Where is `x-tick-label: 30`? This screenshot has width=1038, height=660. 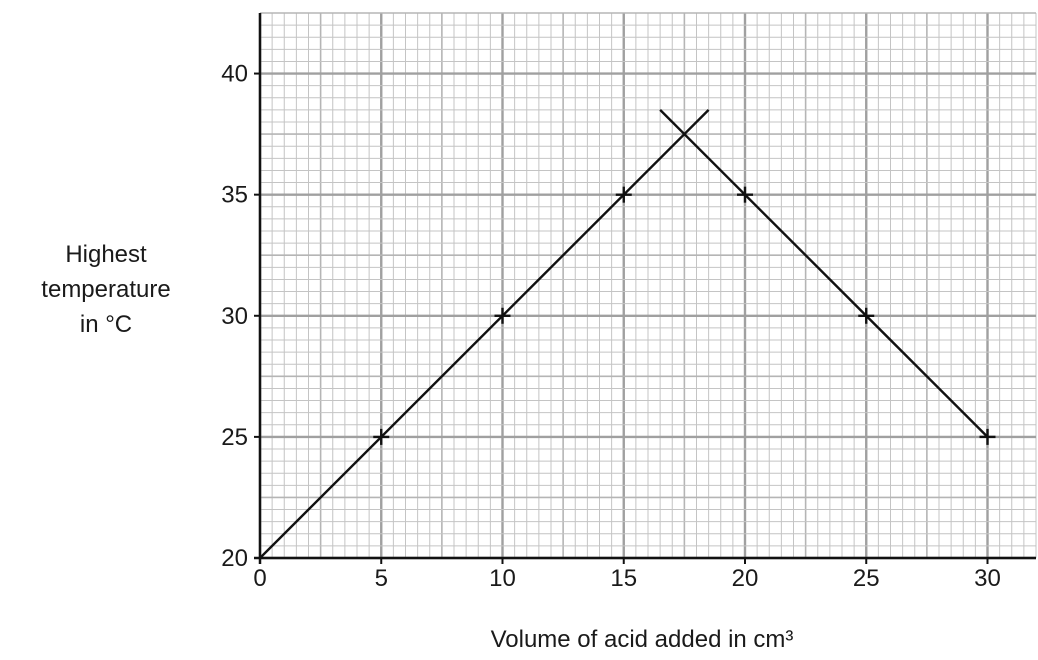 x-tick-label: 30 is located at coordinates (987, 578).